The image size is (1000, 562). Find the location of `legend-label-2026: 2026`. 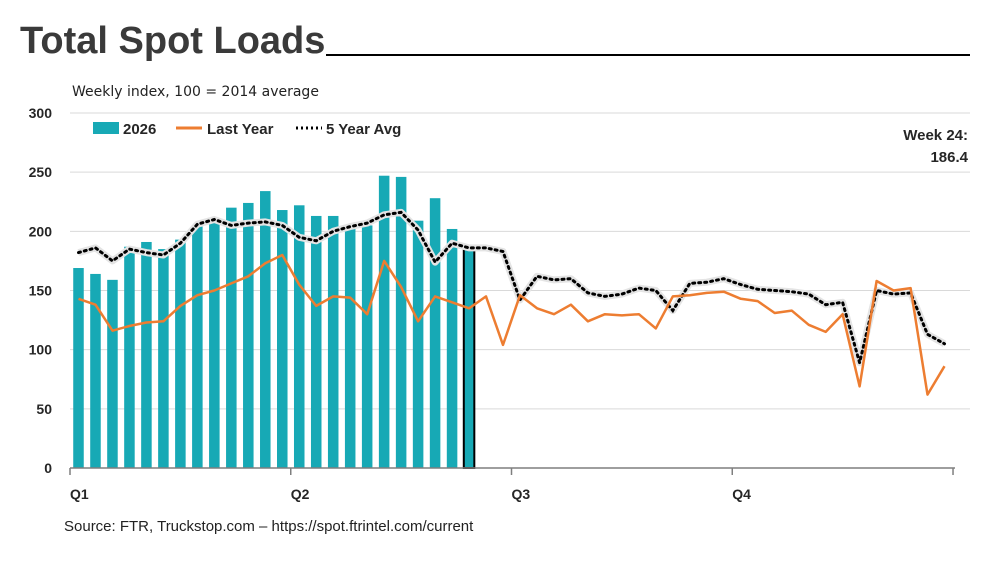

legend-label-2026: 2026 is located at coordinates (139, 129).